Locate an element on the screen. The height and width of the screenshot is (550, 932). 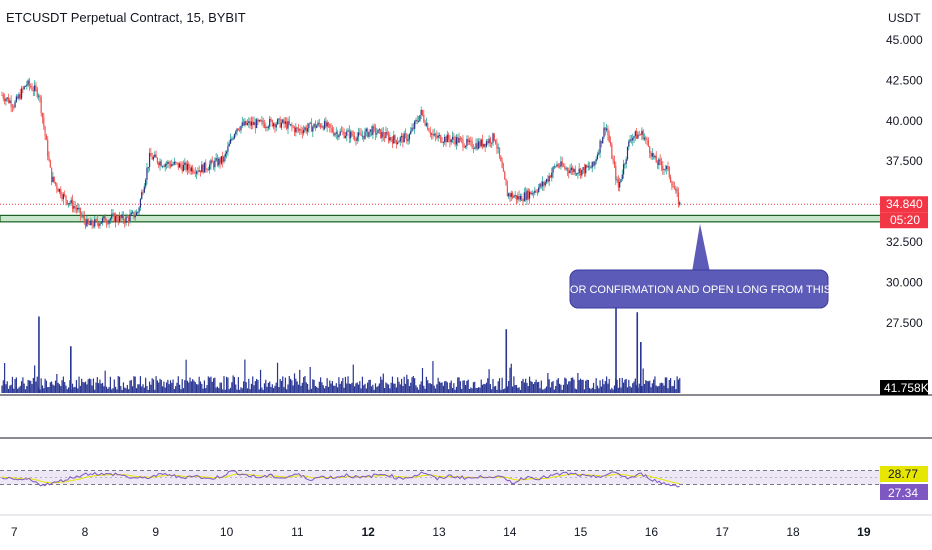
volume-badge is located at coordinates (904, 387).